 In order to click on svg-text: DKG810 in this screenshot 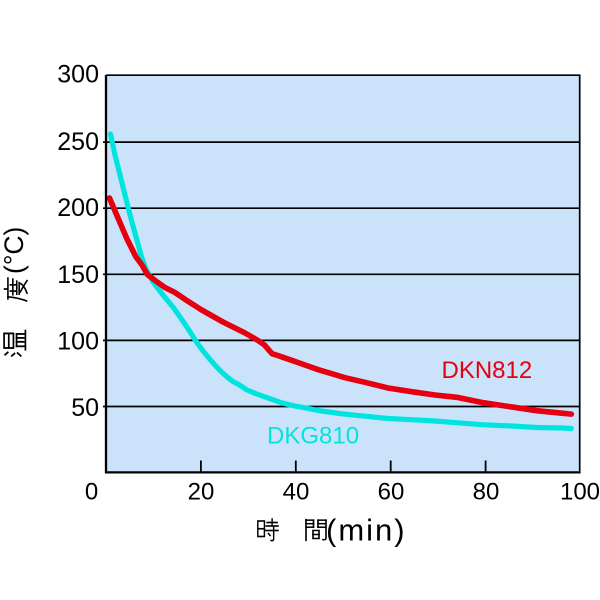, I will do `click(313, 436)`.